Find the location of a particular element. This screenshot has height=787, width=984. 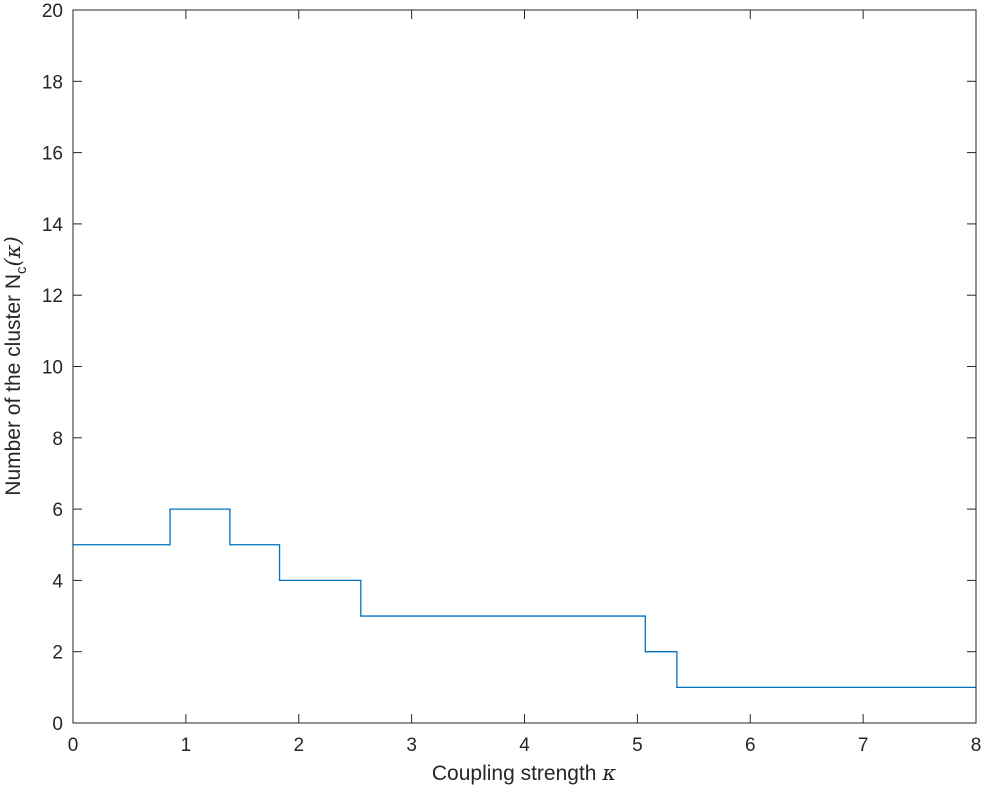

x-tick-label-0: 0 is located at coordinates (73, 745).